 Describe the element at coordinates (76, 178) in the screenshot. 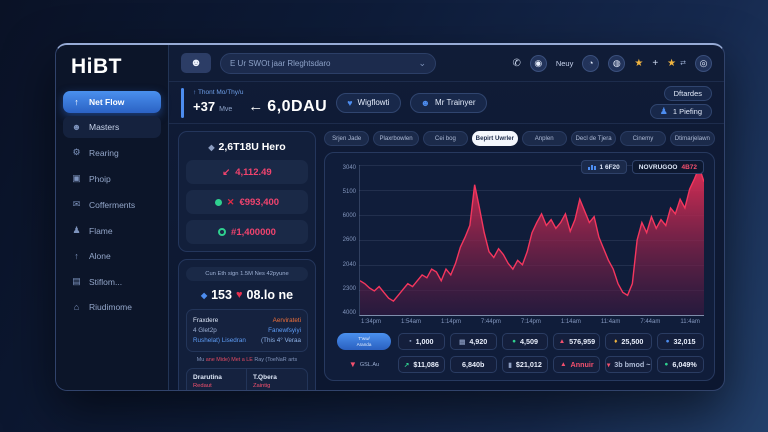

I see `monitor-icon: ▣` at that location.